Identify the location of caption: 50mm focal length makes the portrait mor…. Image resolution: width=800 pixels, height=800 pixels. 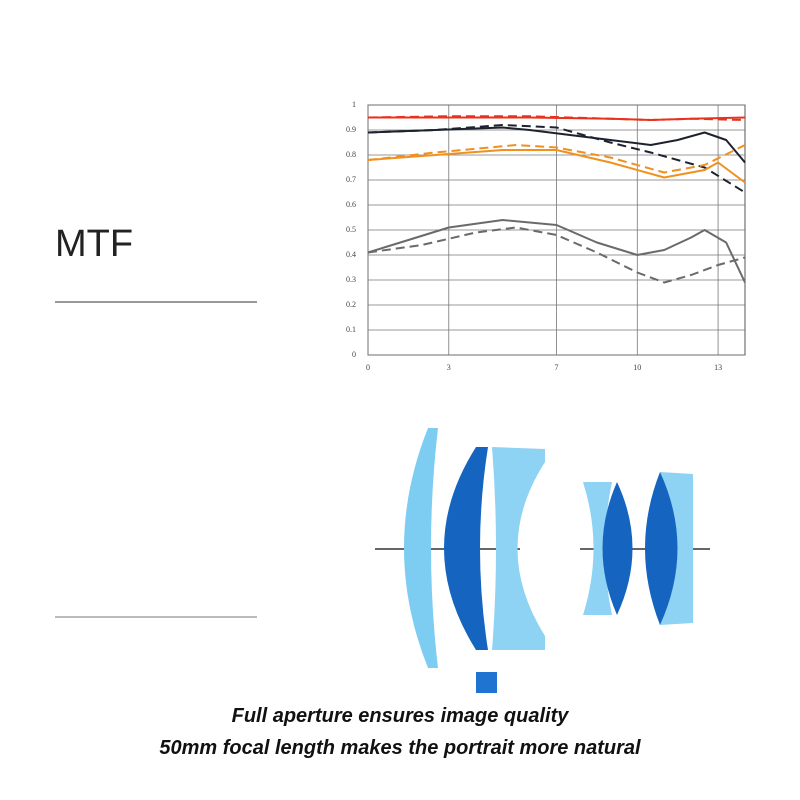
(400, 748).